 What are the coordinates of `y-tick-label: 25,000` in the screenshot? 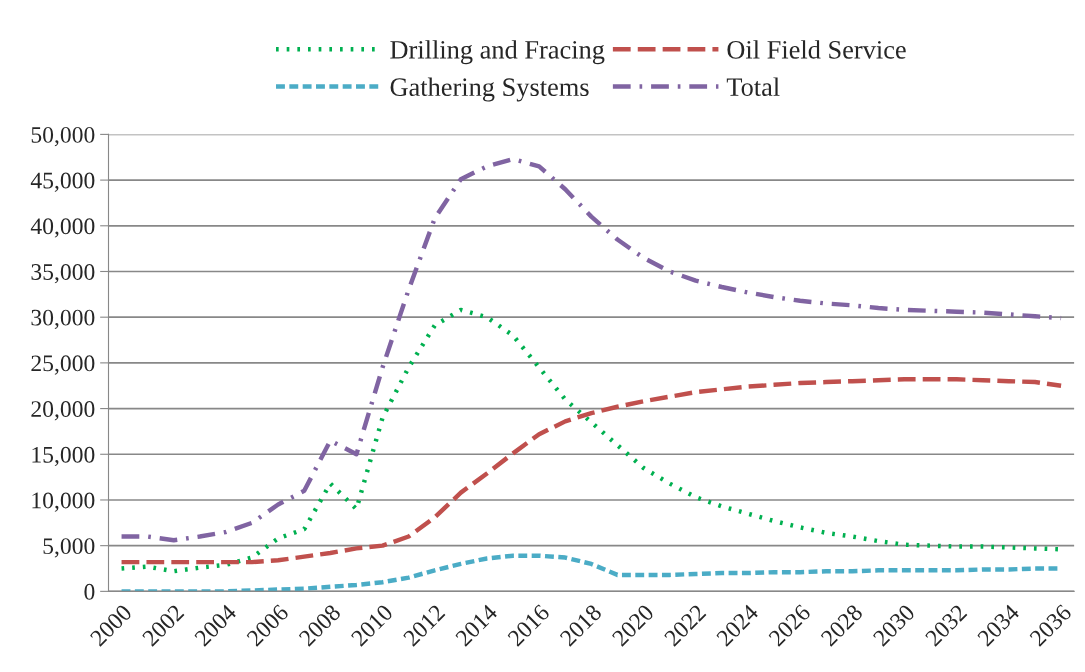 It's located at (63, 365).